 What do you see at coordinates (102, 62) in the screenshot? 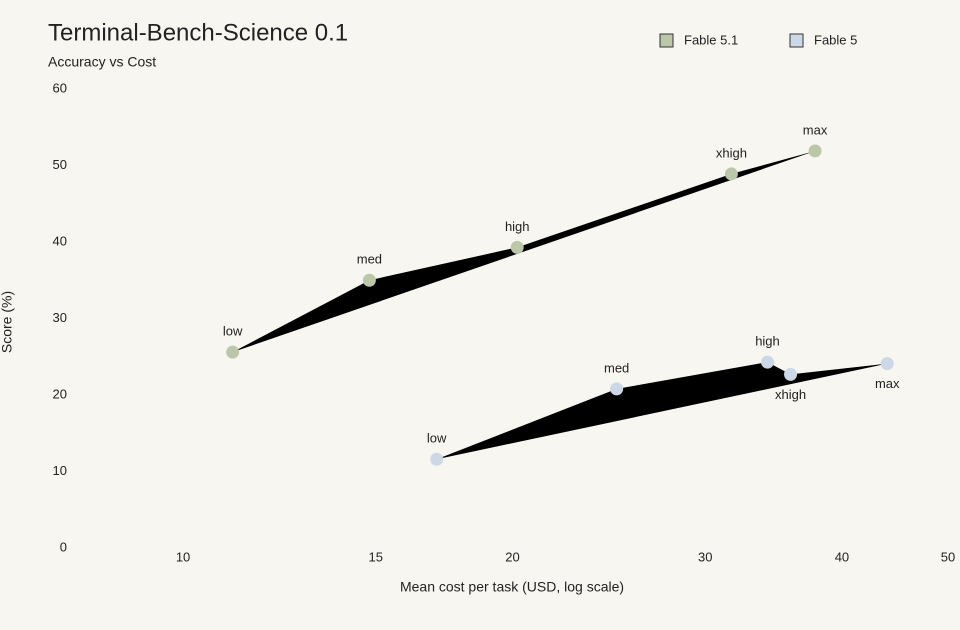
I see `chart-subtitle: Accuracy vs Cost` at bounding box center [102, 62].